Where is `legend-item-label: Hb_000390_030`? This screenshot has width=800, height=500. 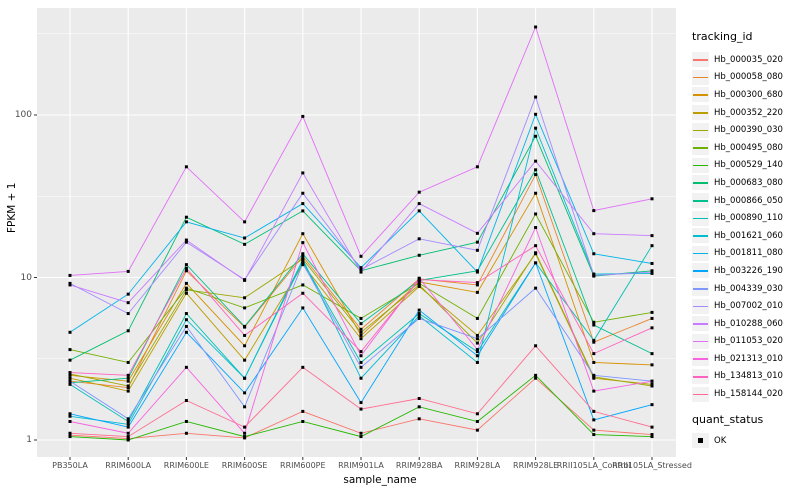
legend-item-label: Hb_000390_030 is located at coordinates (748, 130).